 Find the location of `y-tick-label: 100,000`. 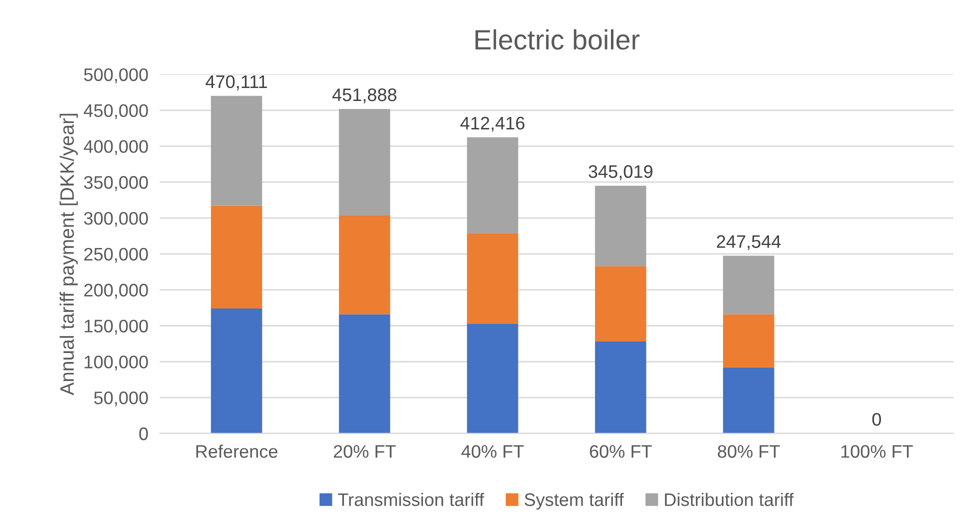

y-tick-label: 100,000 is located at coordinates (116, 363).